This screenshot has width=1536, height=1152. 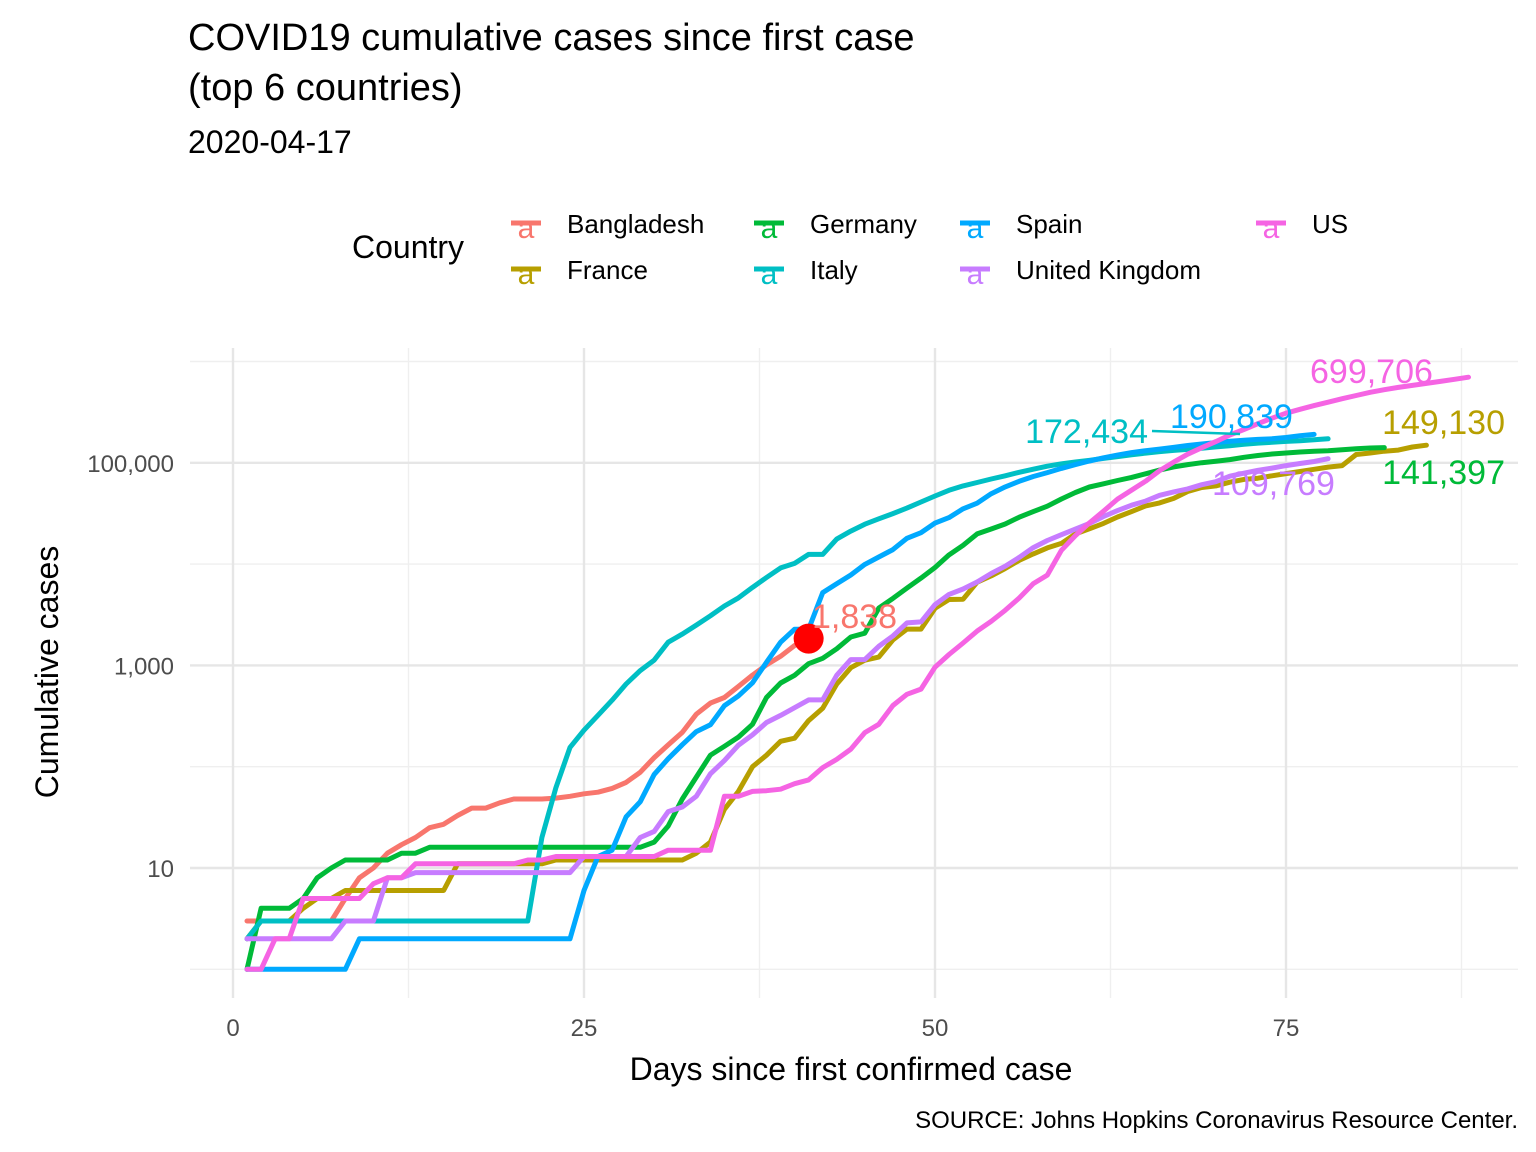 I want to click on legend-item-italy: a Italy, so click(x=806, y=273).